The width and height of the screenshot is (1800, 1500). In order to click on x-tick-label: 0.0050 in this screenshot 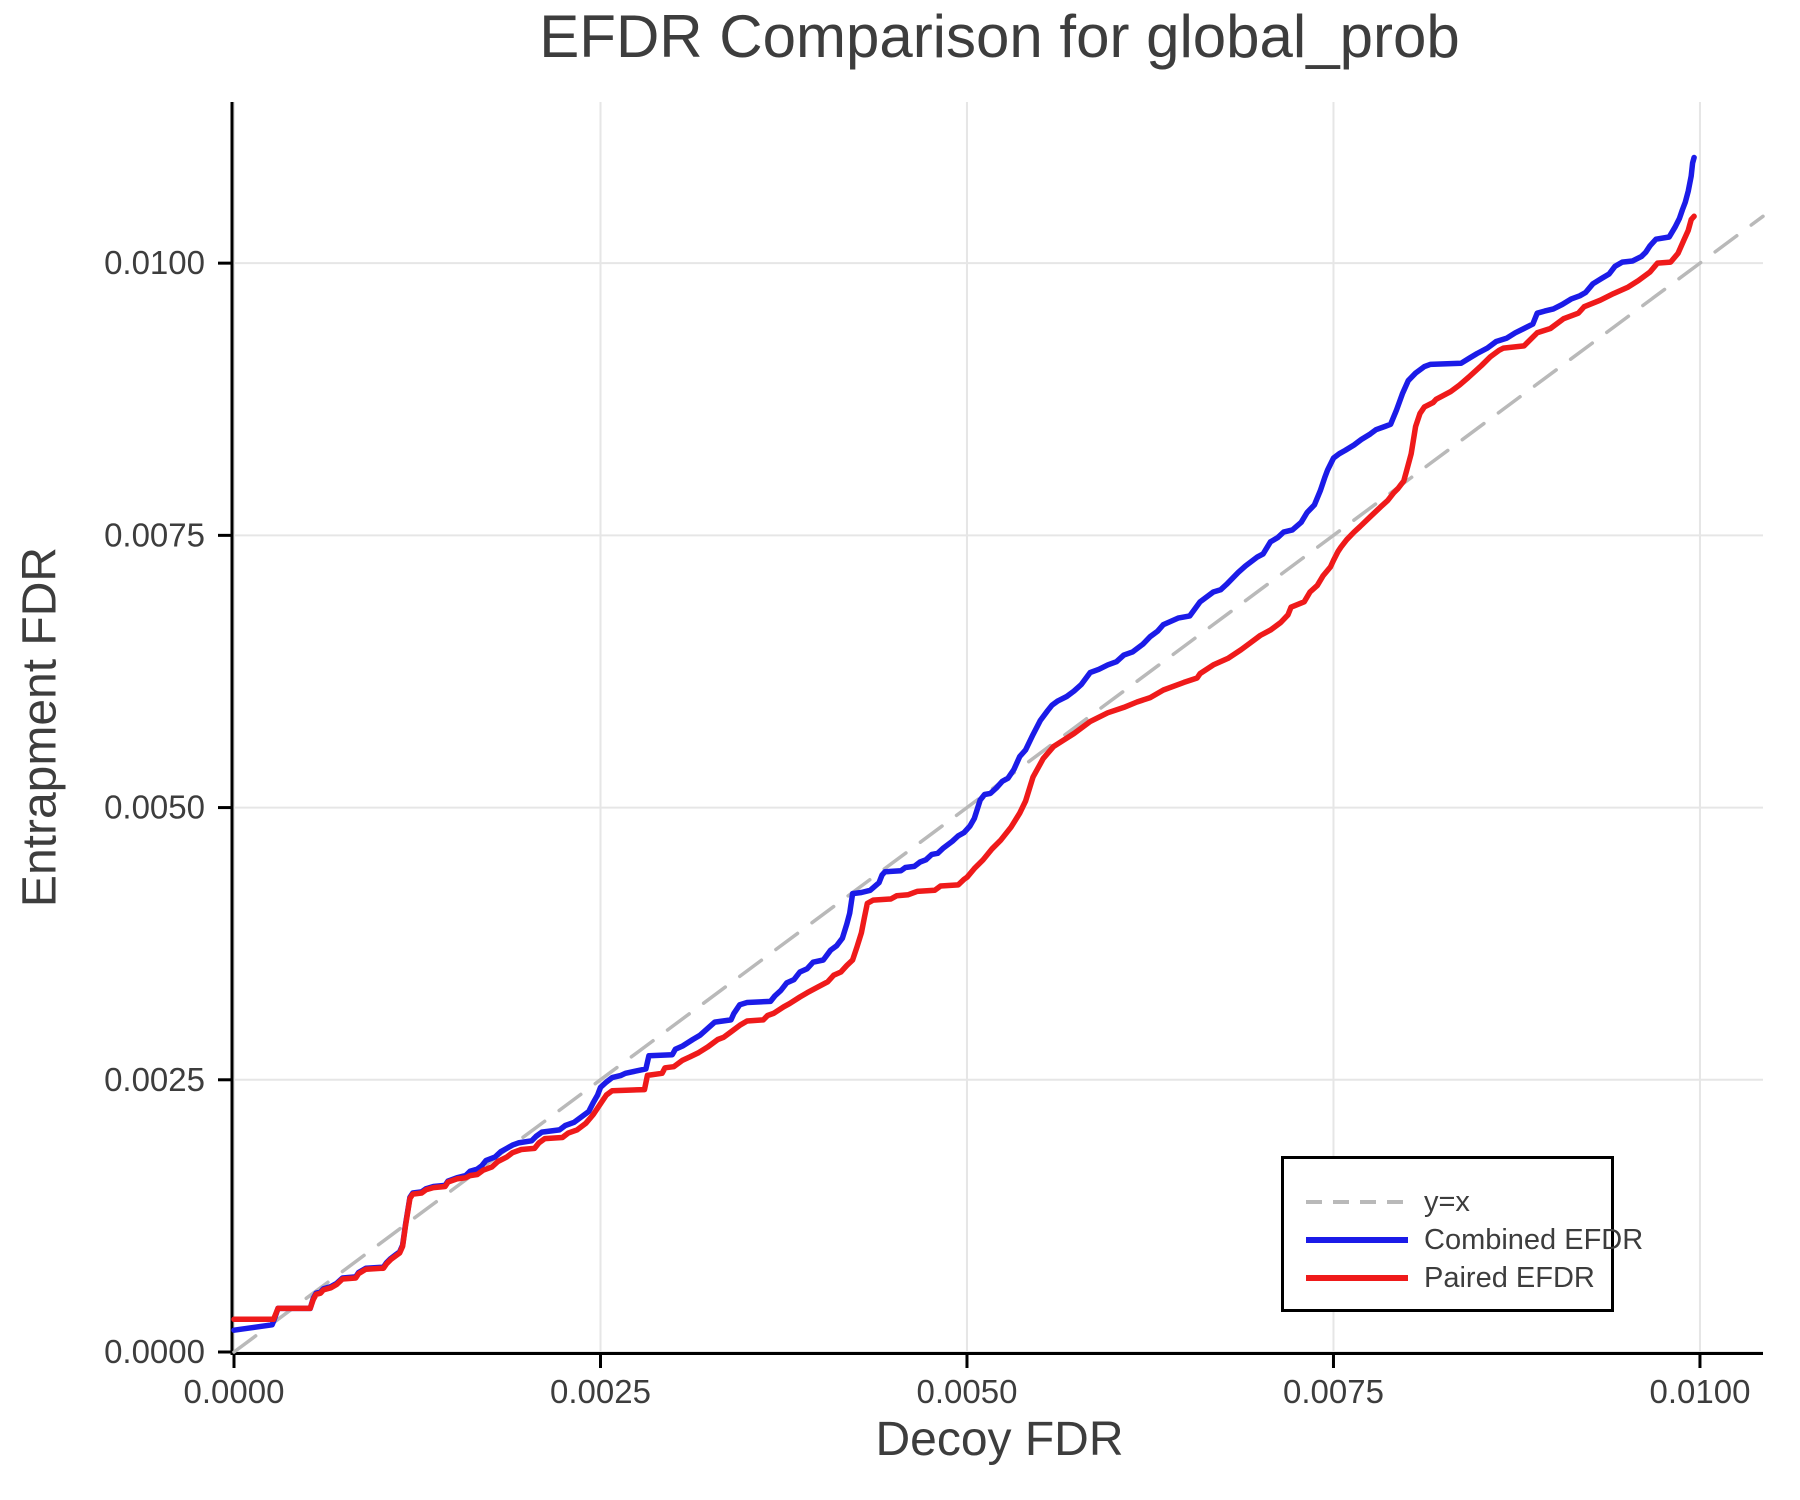, I will do `click(967, 1391)`.